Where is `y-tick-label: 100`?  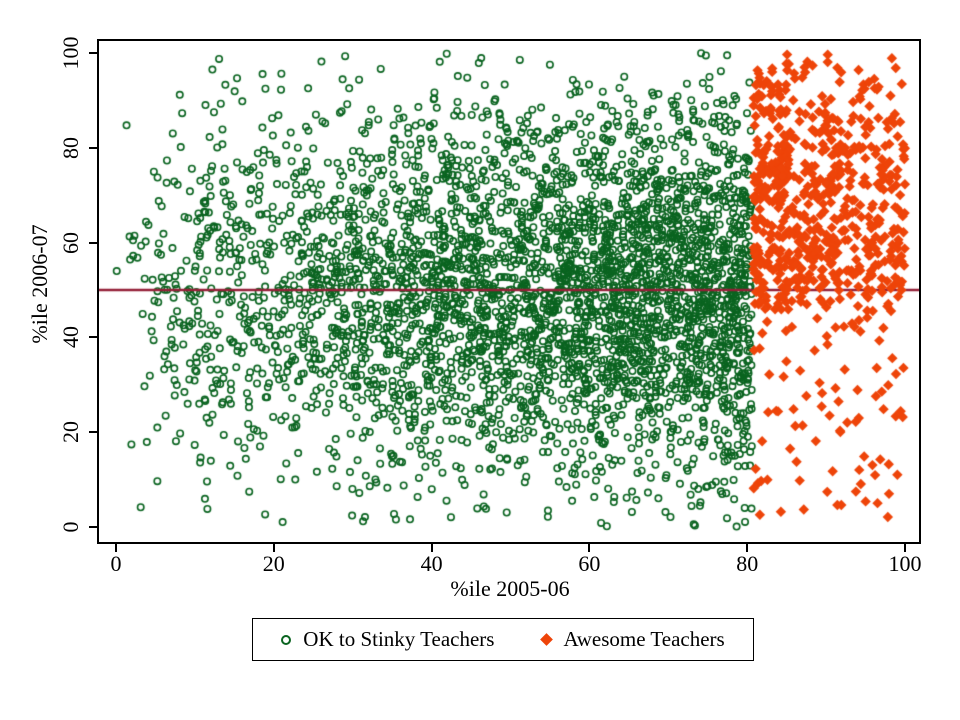 y-tick-label: 100 is located at coordinates (70, 53).